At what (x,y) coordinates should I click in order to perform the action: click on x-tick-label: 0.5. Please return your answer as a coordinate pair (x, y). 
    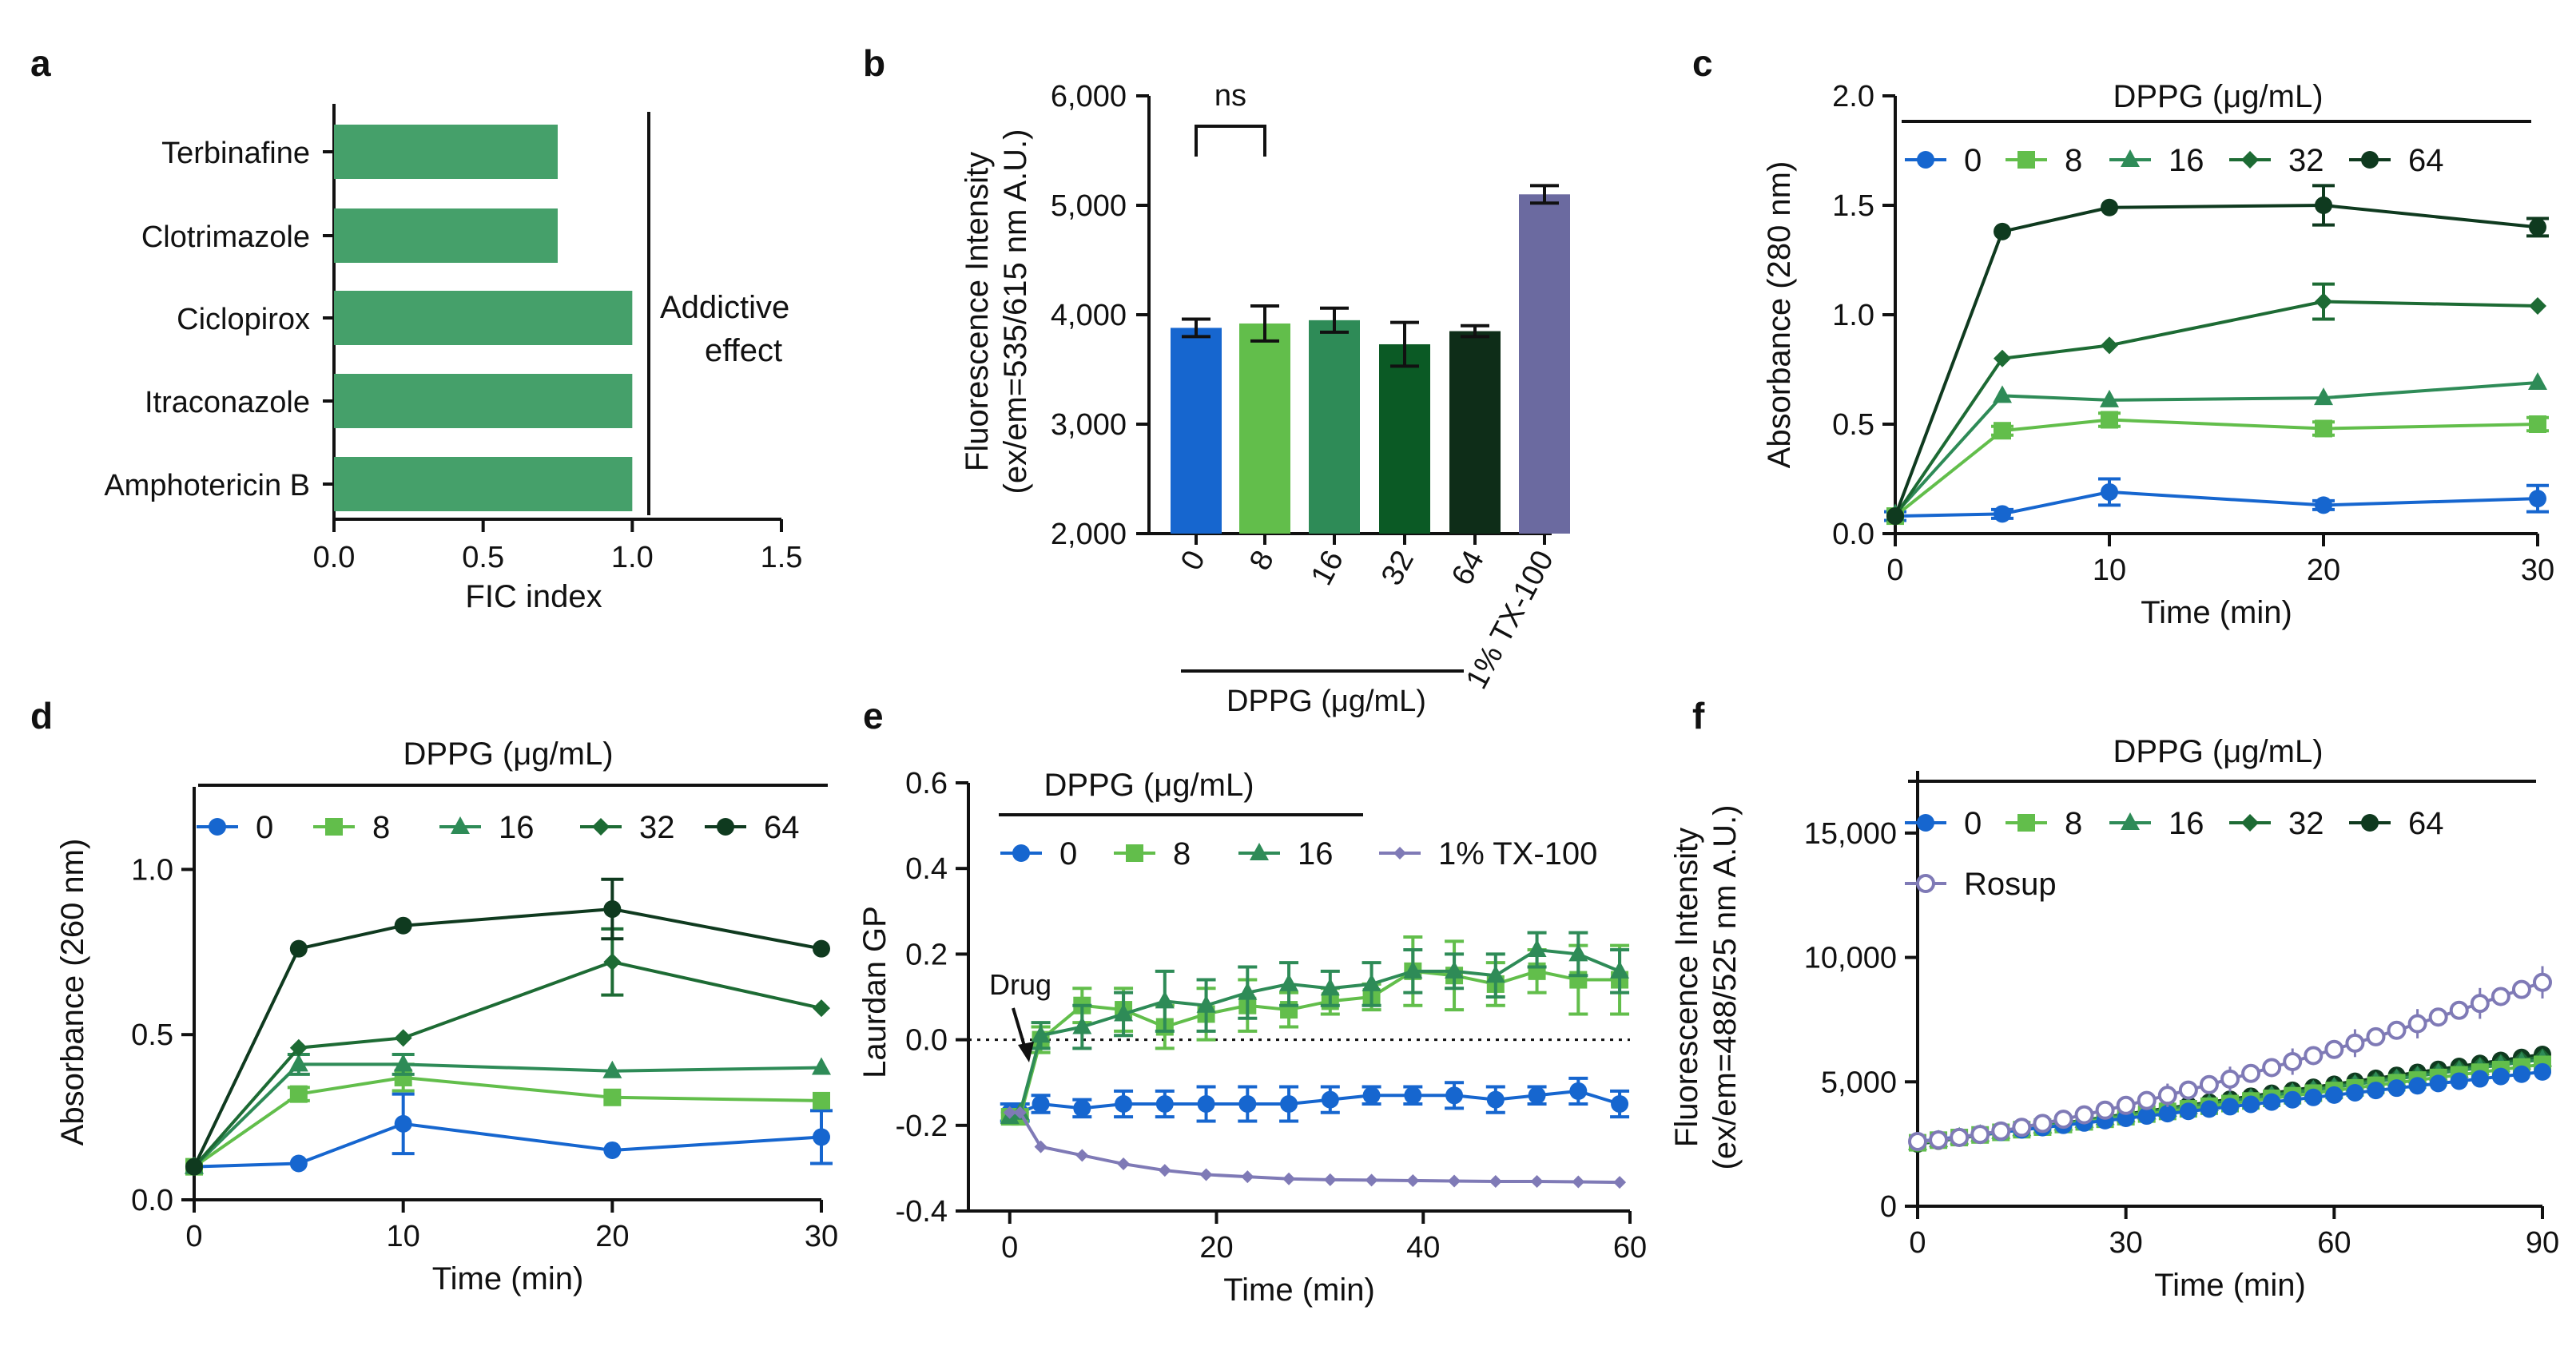
    Looking at the image, I should click on (483, 557).